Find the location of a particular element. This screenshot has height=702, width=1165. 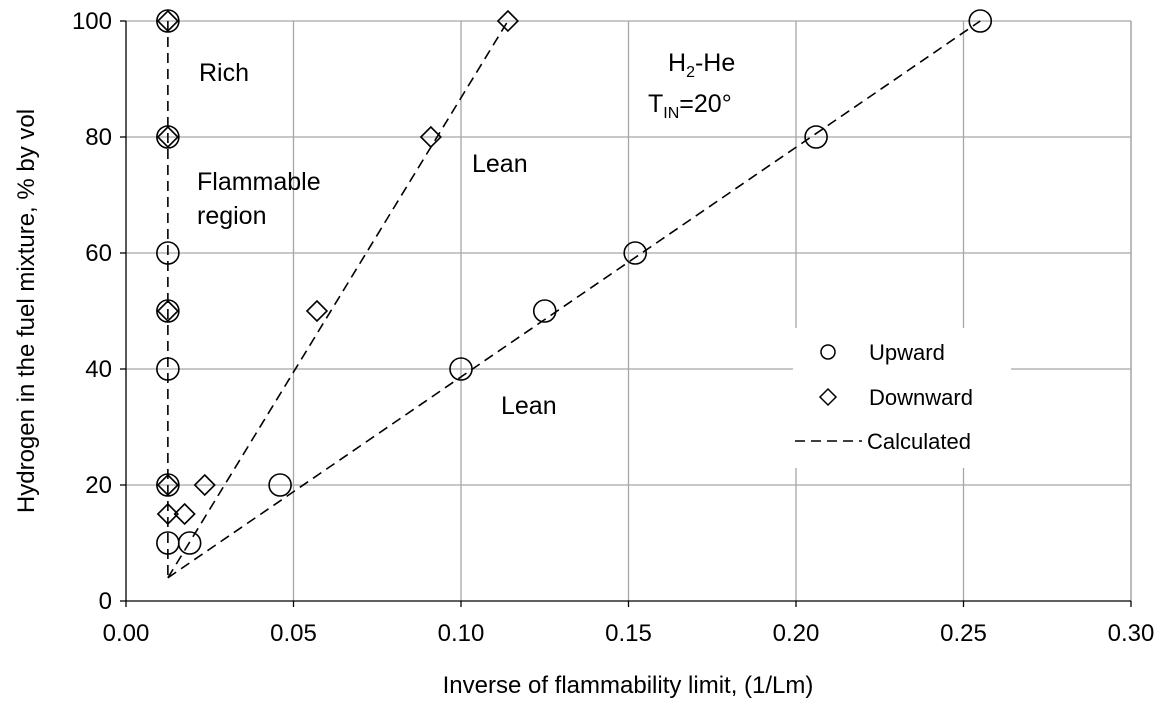

annotation-temperature: TIN=20° is located at coordinates (690, 106).